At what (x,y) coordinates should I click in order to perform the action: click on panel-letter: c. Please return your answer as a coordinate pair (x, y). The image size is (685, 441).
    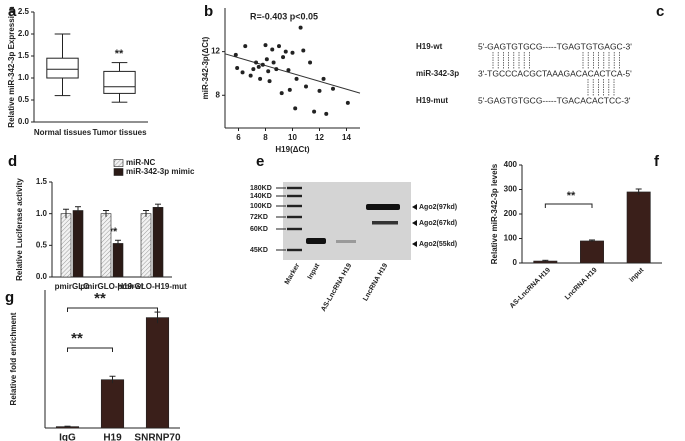
    Looking at the image, I should click on (660, 11).